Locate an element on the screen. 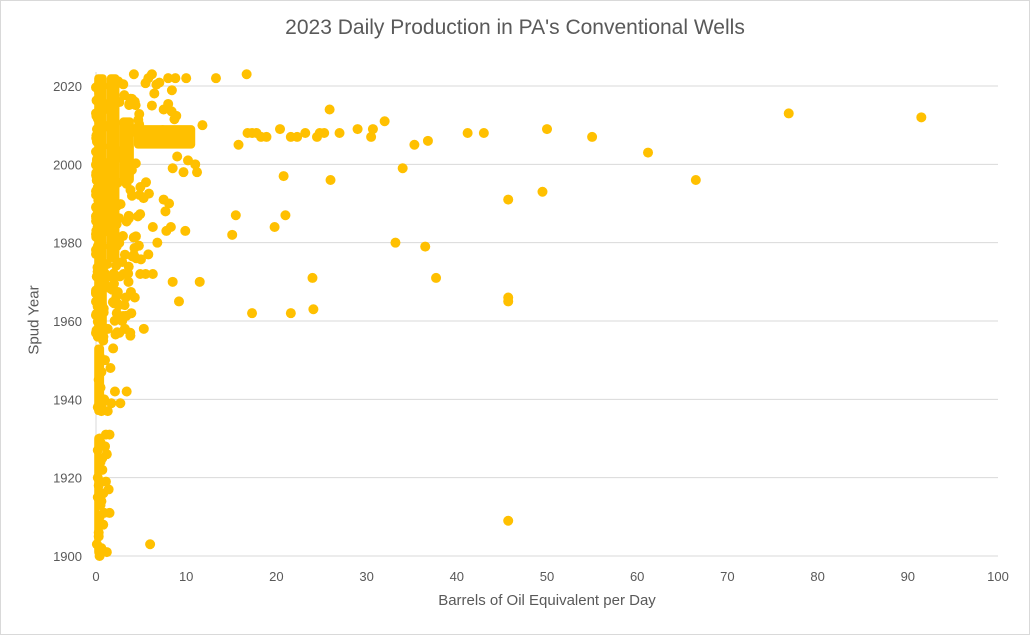  x-axis-title: Barrels of Oil Equivalent per Day is located at coordinates (547, 600).